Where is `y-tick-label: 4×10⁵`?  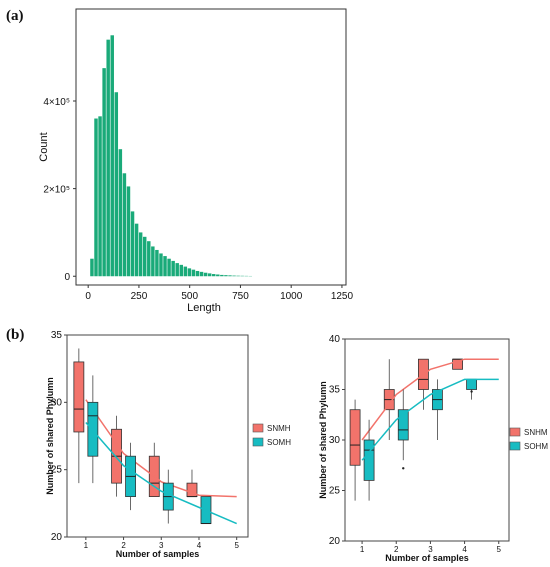
y-tick-label: 4×10⁵ is located at coordinates (56, 102).